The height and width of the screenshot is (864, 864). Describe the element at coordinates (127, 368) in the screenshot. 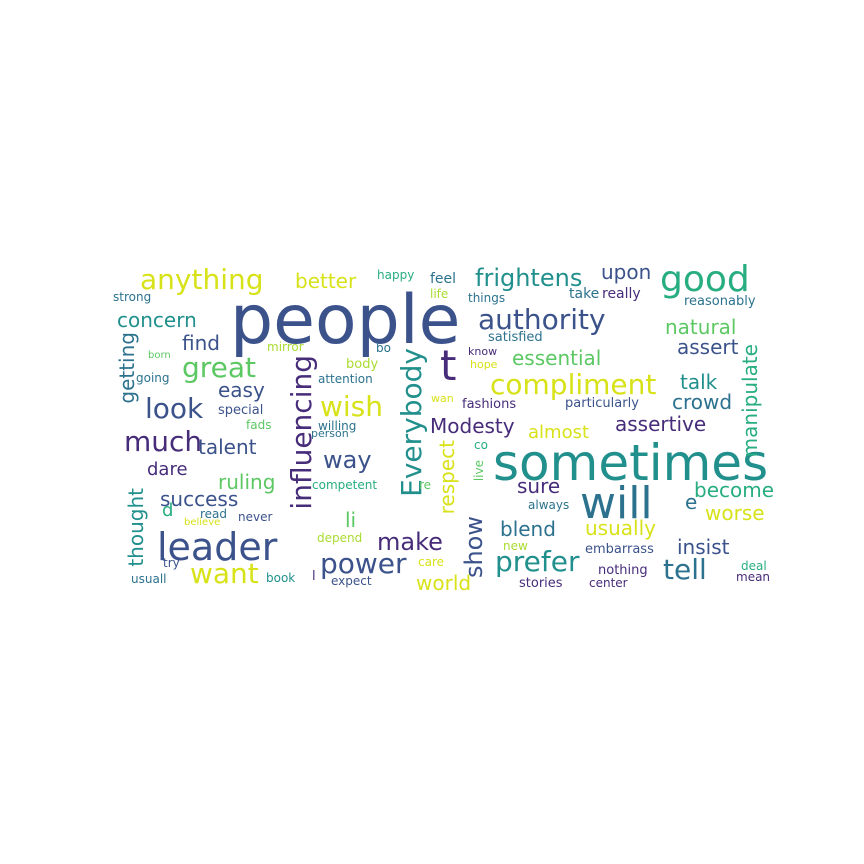

I see `word-getting: getting` at that location.